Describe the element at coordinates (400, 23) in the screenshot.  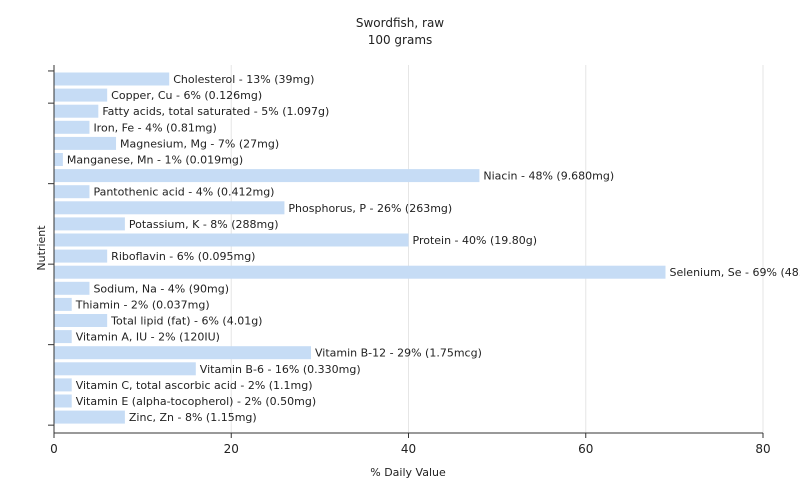
I see `chart-title: Swordfish, raw` at that location.